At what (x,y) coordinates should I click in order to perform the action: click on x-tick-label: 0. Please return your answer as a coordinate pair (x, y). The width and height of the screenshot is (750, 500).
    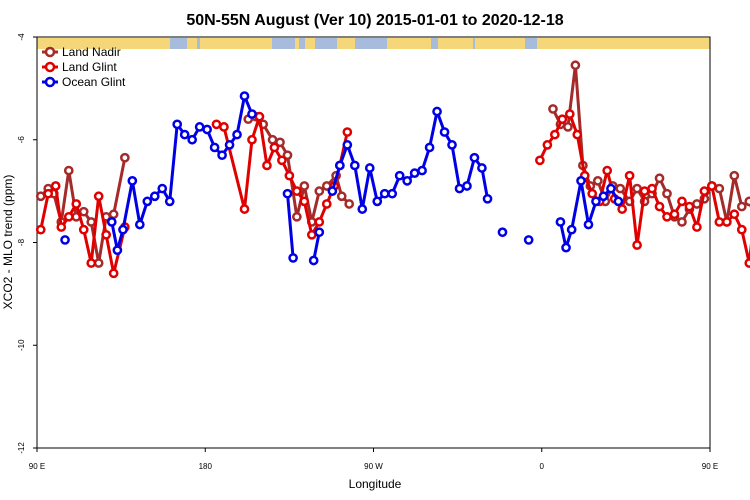
    Looking at the image, I should click on (542, 466).